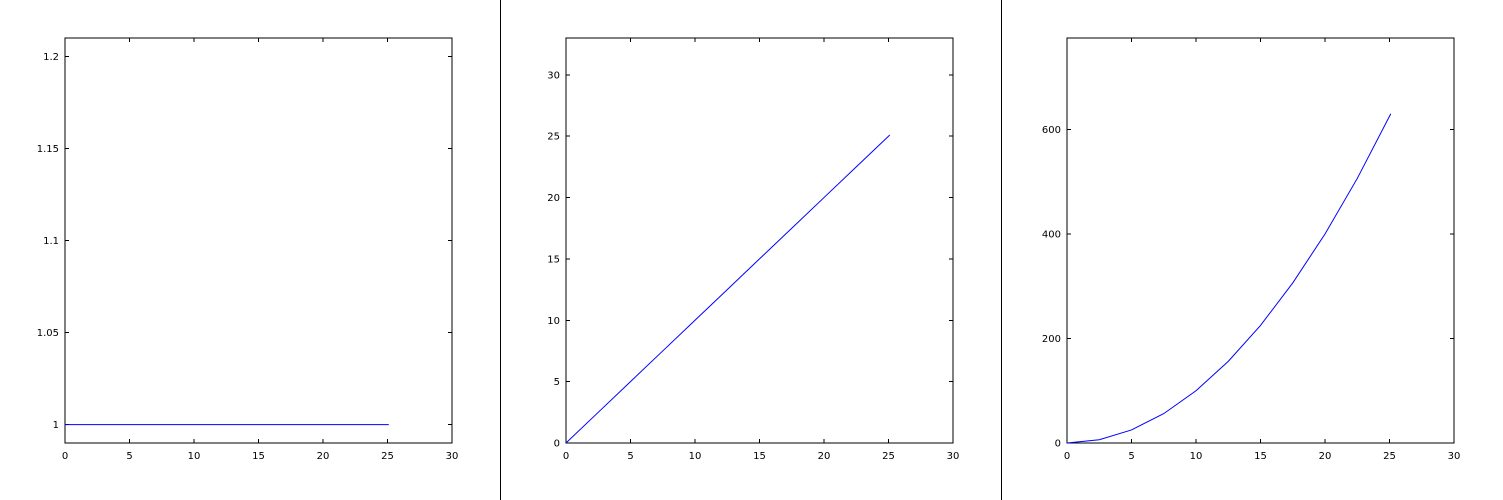 The width and height of the screenshot is (1503, 500). I want to click on series-line-linear, so click(728, 289).